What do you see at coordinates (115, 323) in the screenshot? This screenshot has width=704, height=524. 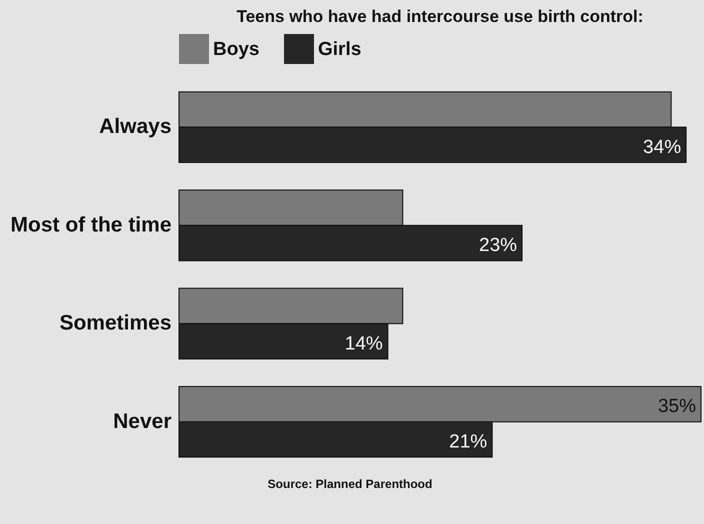 I see `y-tick-label: Sometimes` at bounding box center [115, 323].